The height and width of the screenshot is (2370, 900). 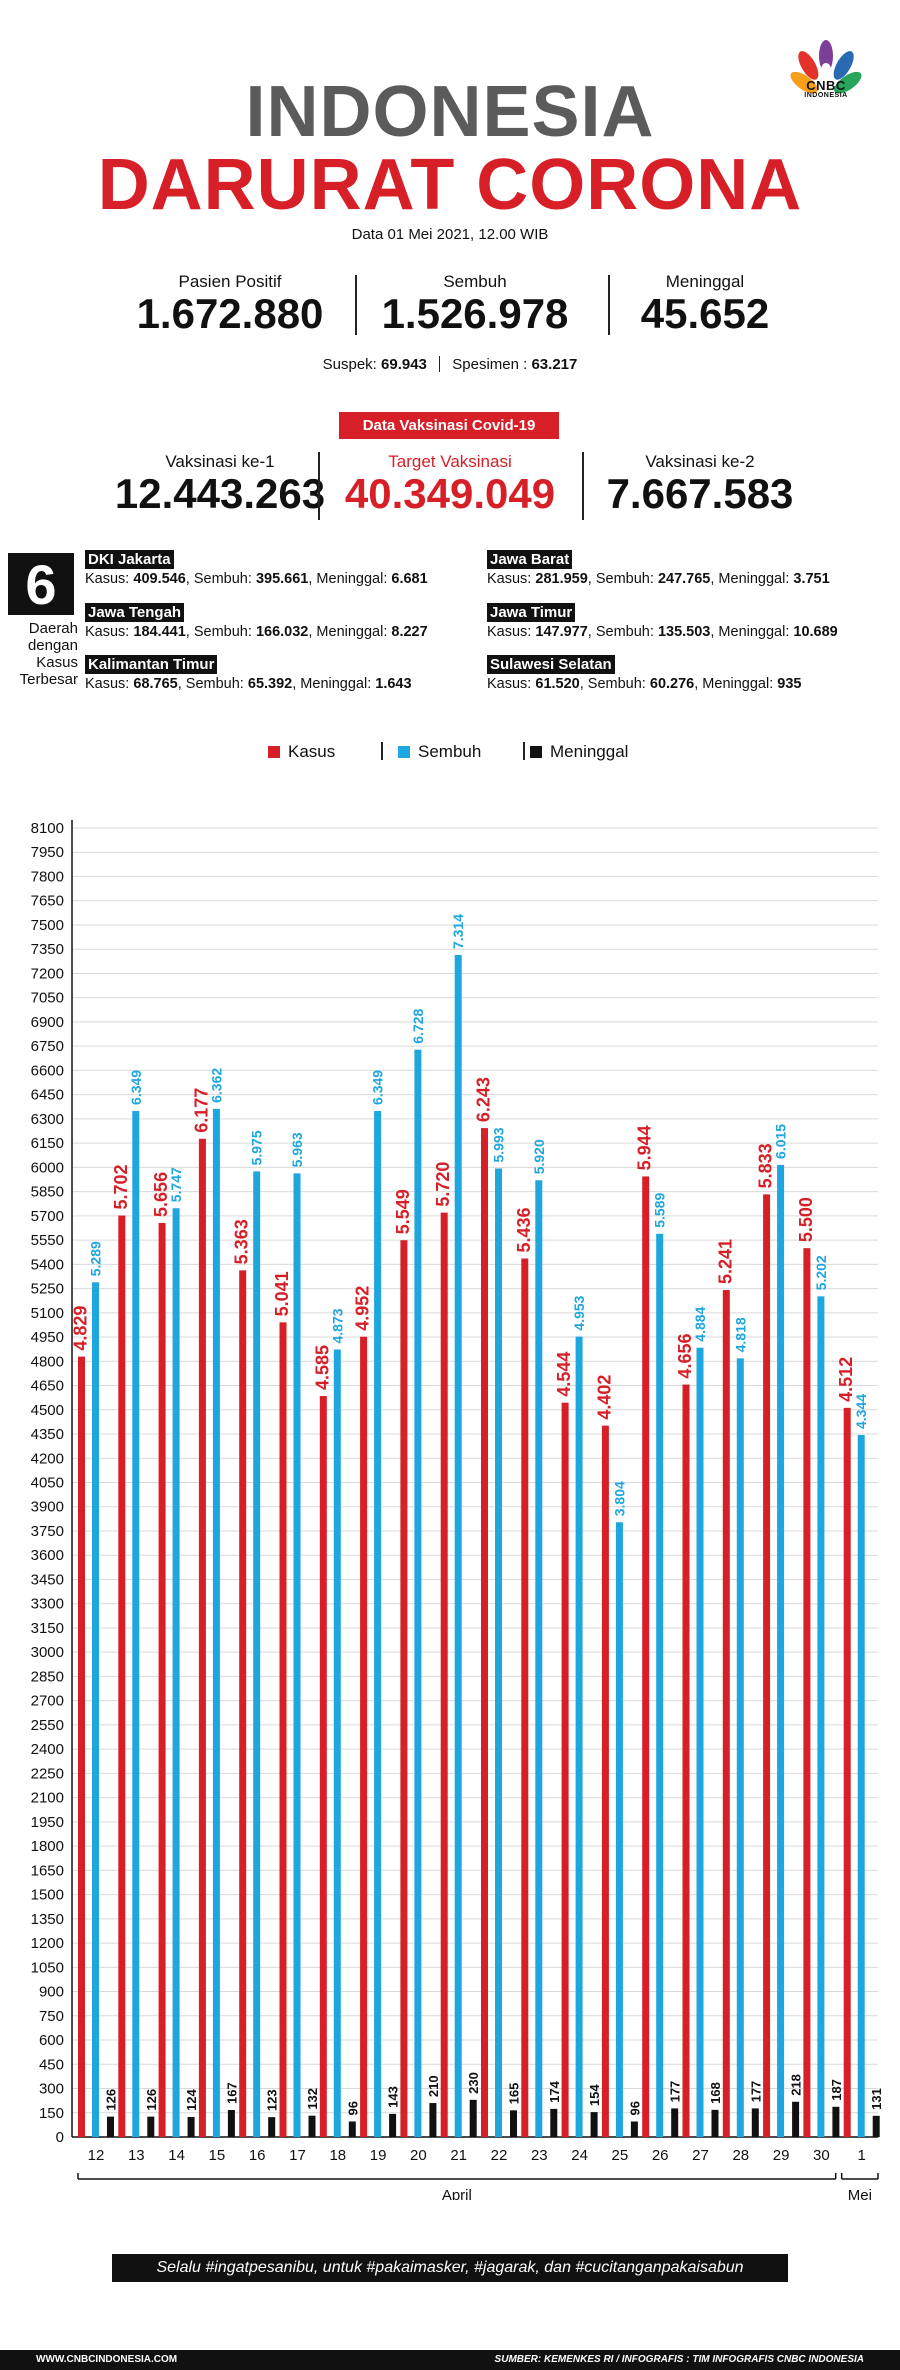 I want to click on peacock-logo-icon, so click(x=826, y=67).